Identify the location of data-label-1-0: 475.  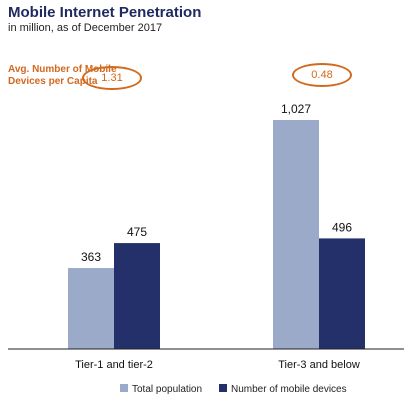
(137, 232).